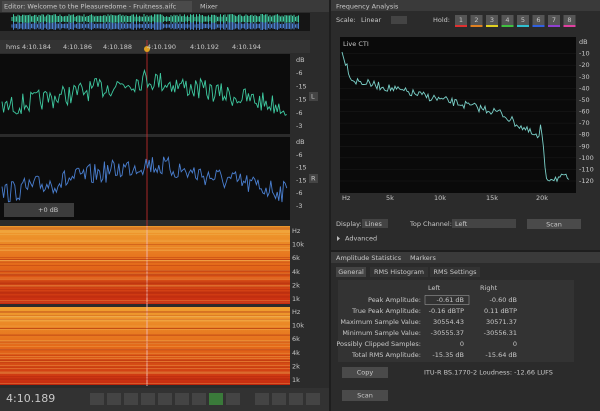  Describe the element at coordinates (386, 355) in the screenshot. I see `row-label: Total RMS Amplitude:` at that location.